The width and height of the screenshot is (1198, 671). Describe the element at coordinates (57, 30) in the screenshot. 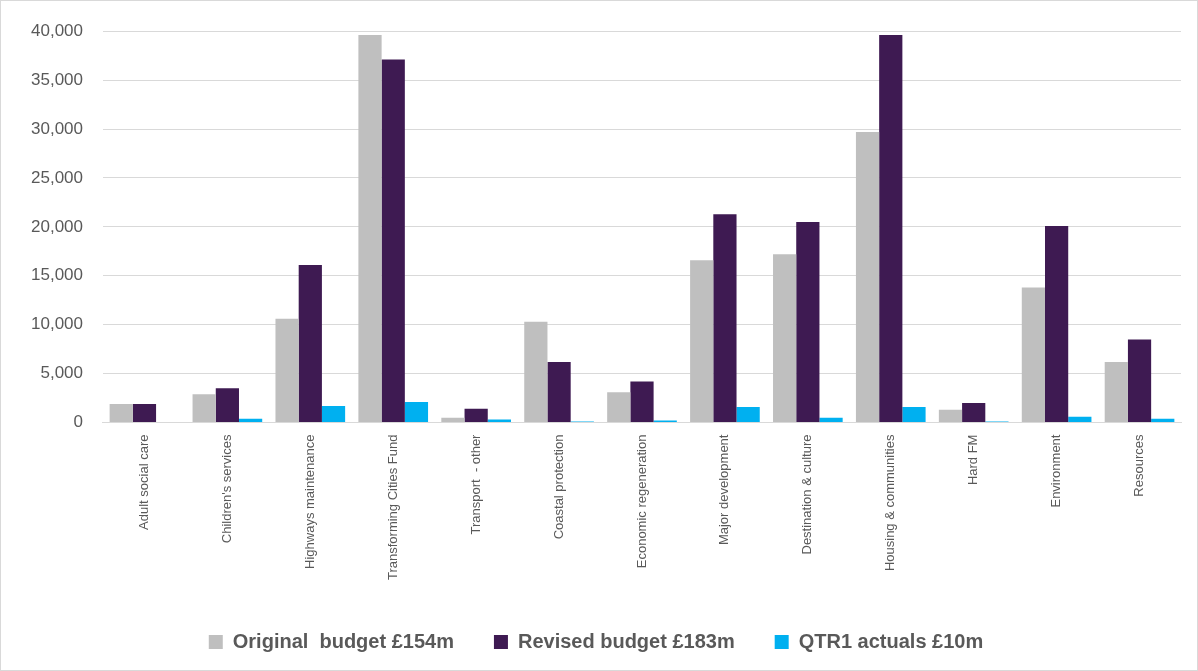

I see `y-tick-label: 40,000` at that location.